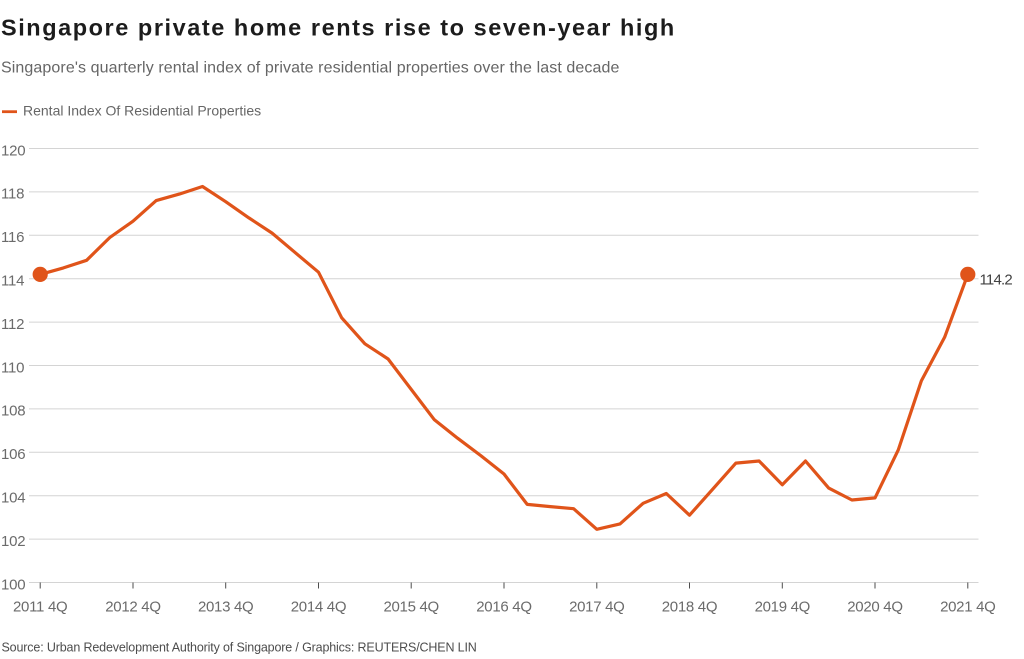  I want to click on svg-text: 110, so click(12, 367).